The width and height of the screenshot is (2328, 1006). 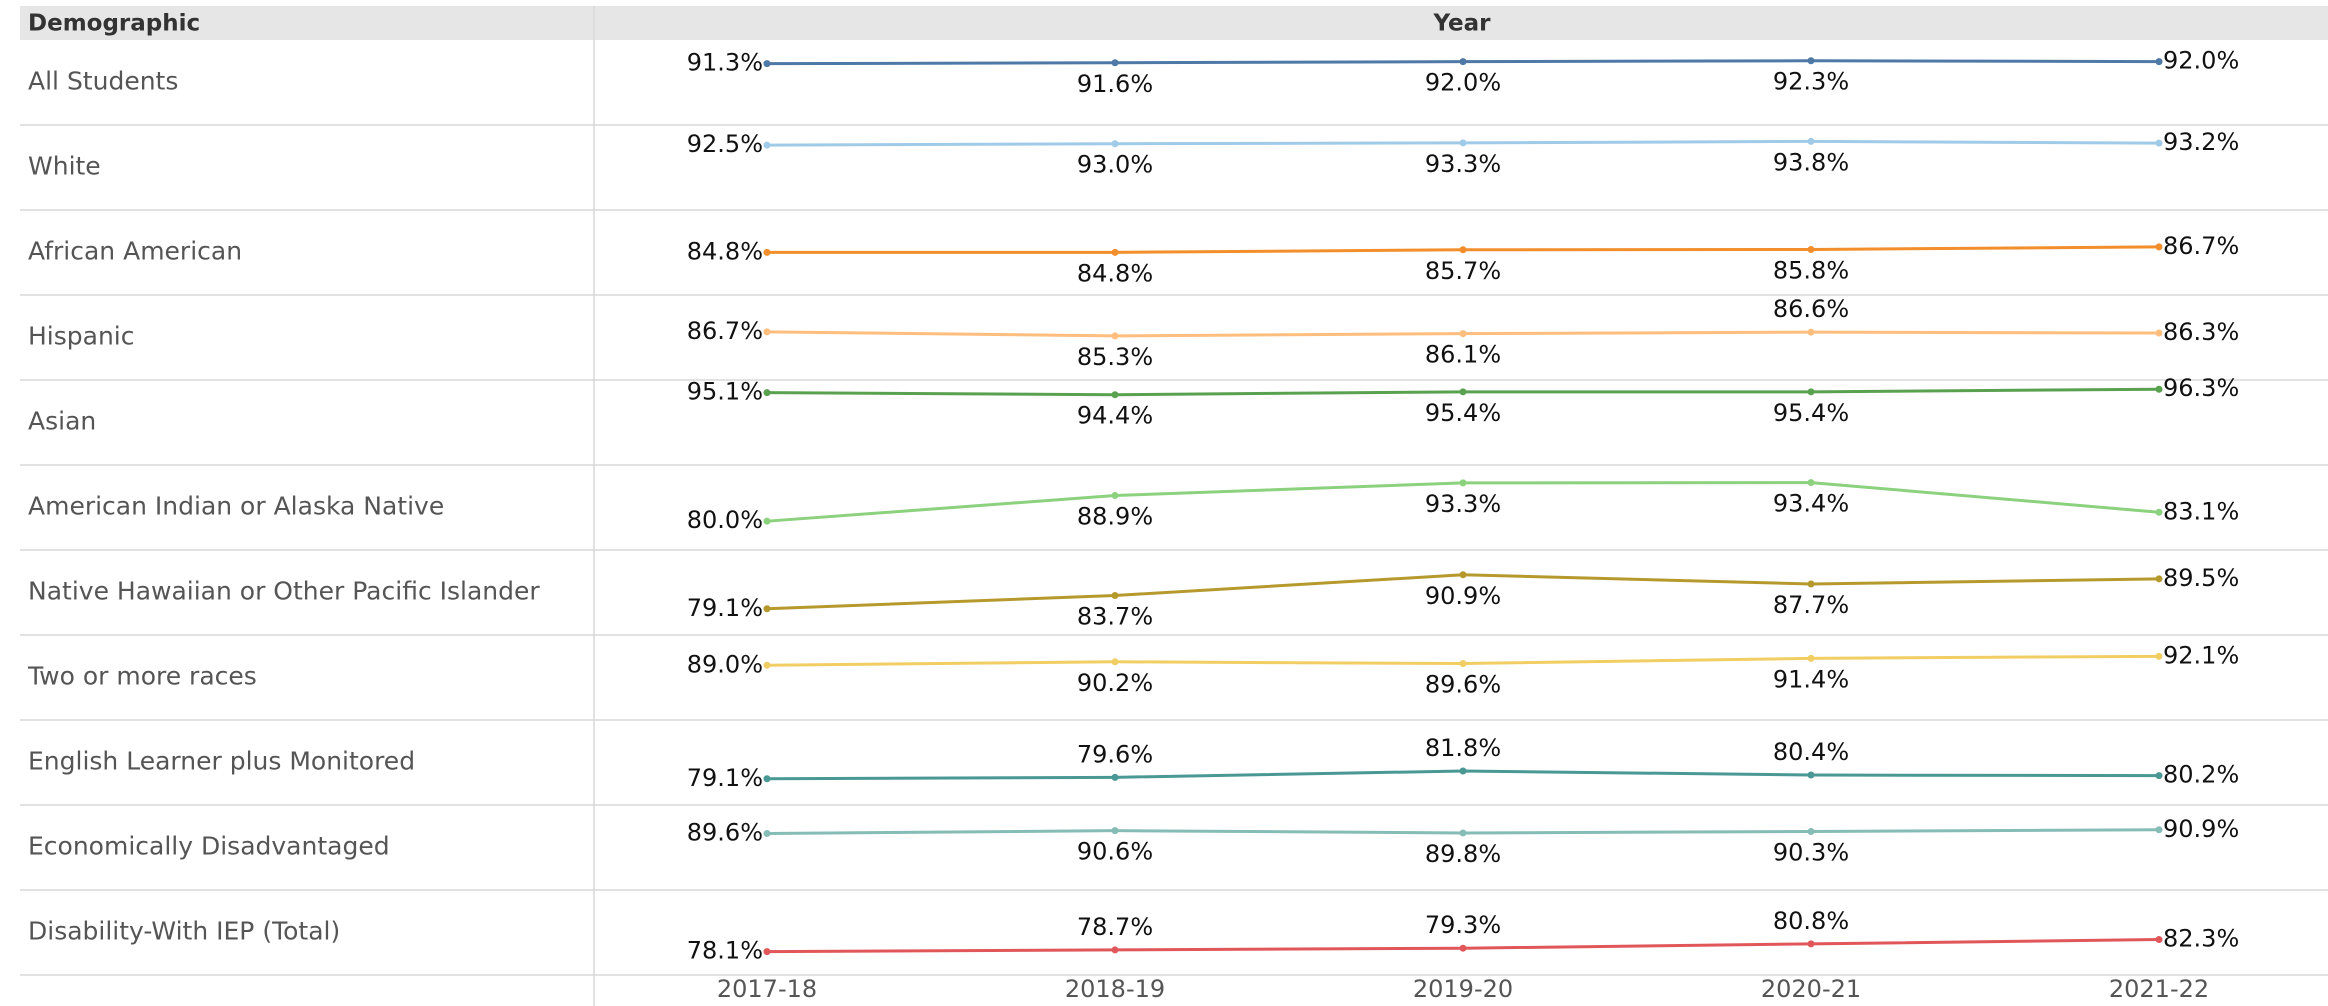 I want to click on value-label: 90.3%, so click(x=1811, y=853).